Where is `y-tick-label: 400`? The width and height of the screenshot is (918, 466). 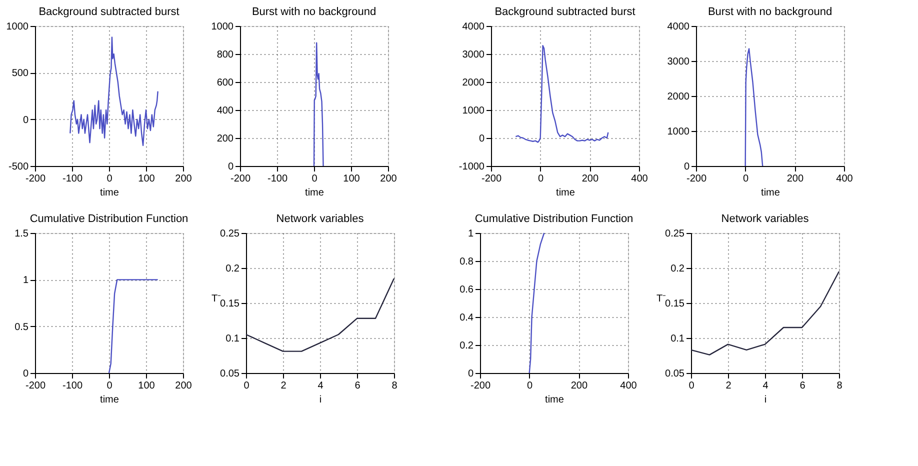
y-tick-label: 400 is located at coordinates (225, 111).